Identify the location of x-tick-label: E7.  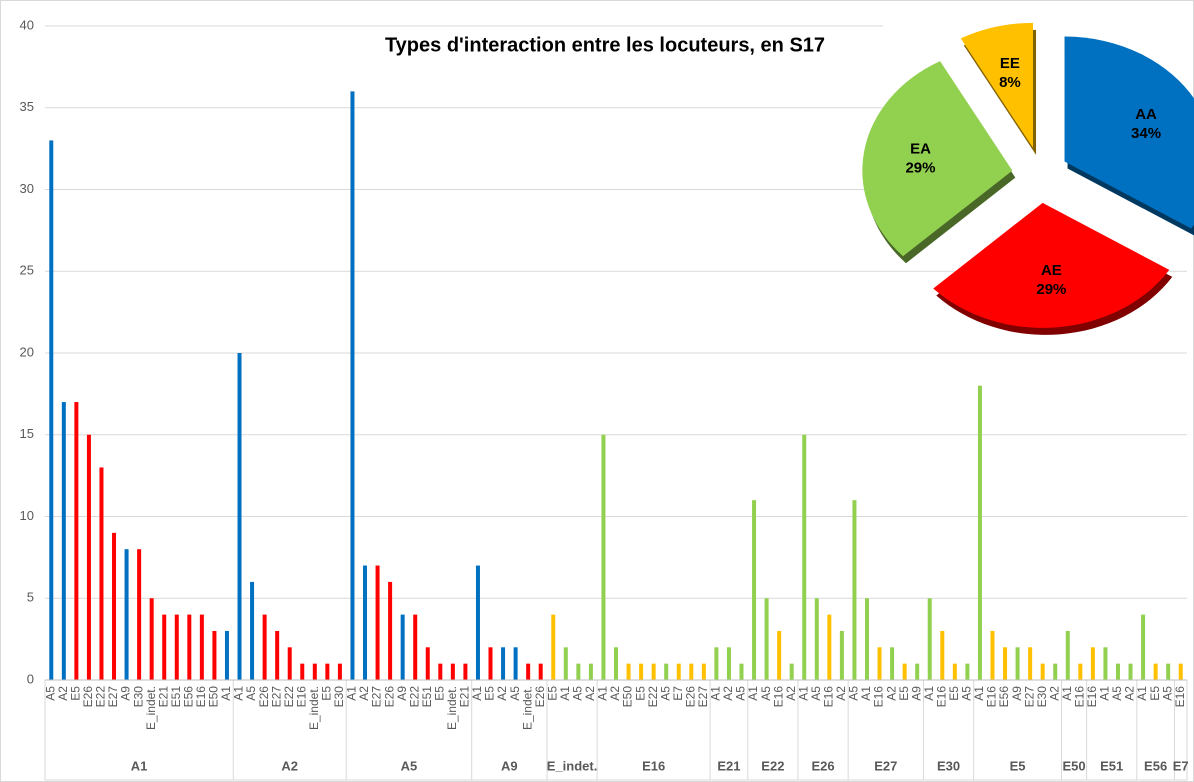
(678, 693).